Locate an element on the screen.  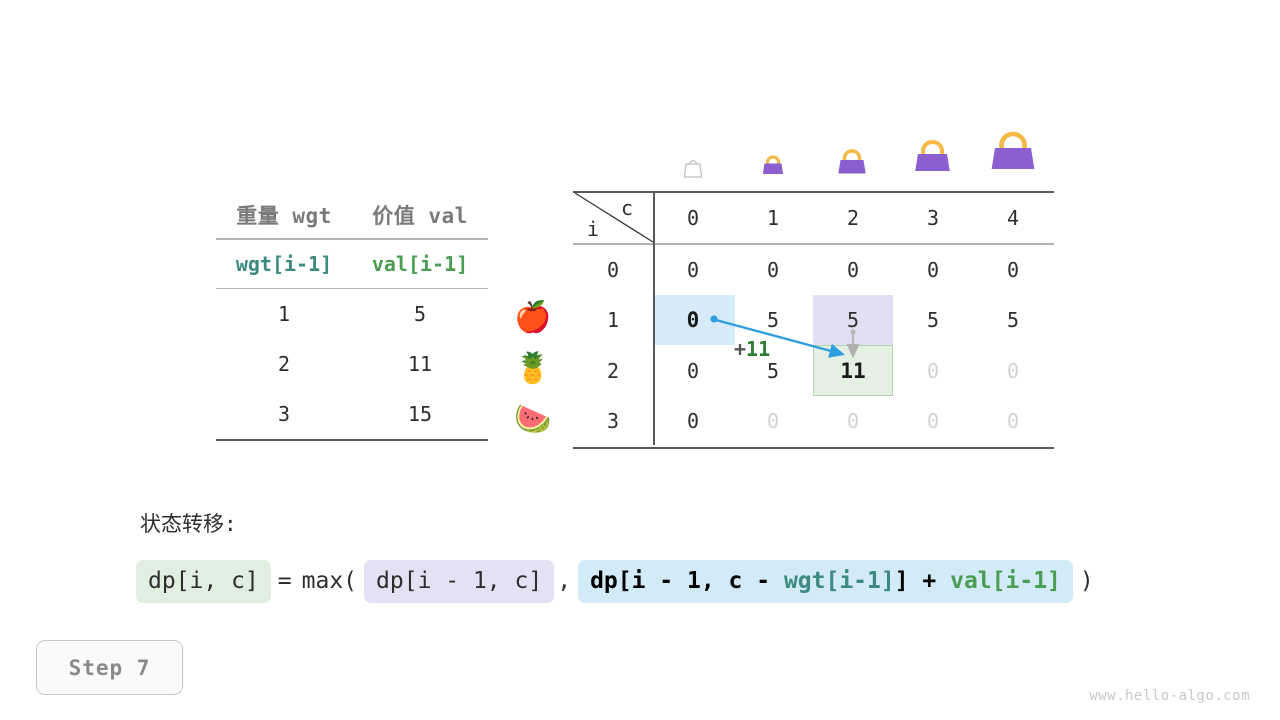
step-badge: Step 7 is located at coordinates (109, 667).